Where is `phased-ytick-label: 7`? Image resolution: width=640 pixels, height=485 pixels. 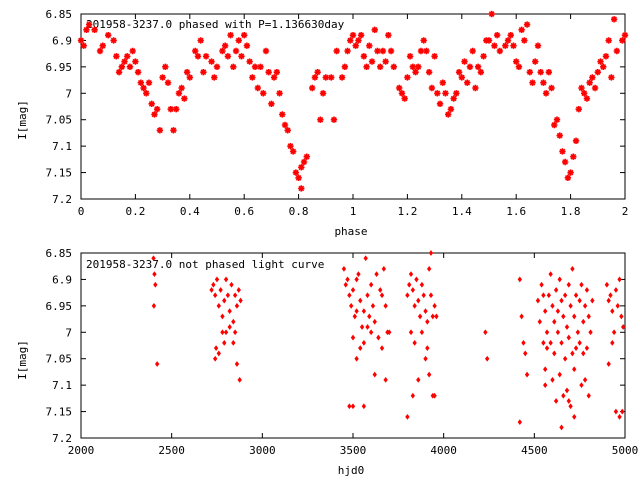
phased-ytick-label: 7 is located at coordinates (68, 93).